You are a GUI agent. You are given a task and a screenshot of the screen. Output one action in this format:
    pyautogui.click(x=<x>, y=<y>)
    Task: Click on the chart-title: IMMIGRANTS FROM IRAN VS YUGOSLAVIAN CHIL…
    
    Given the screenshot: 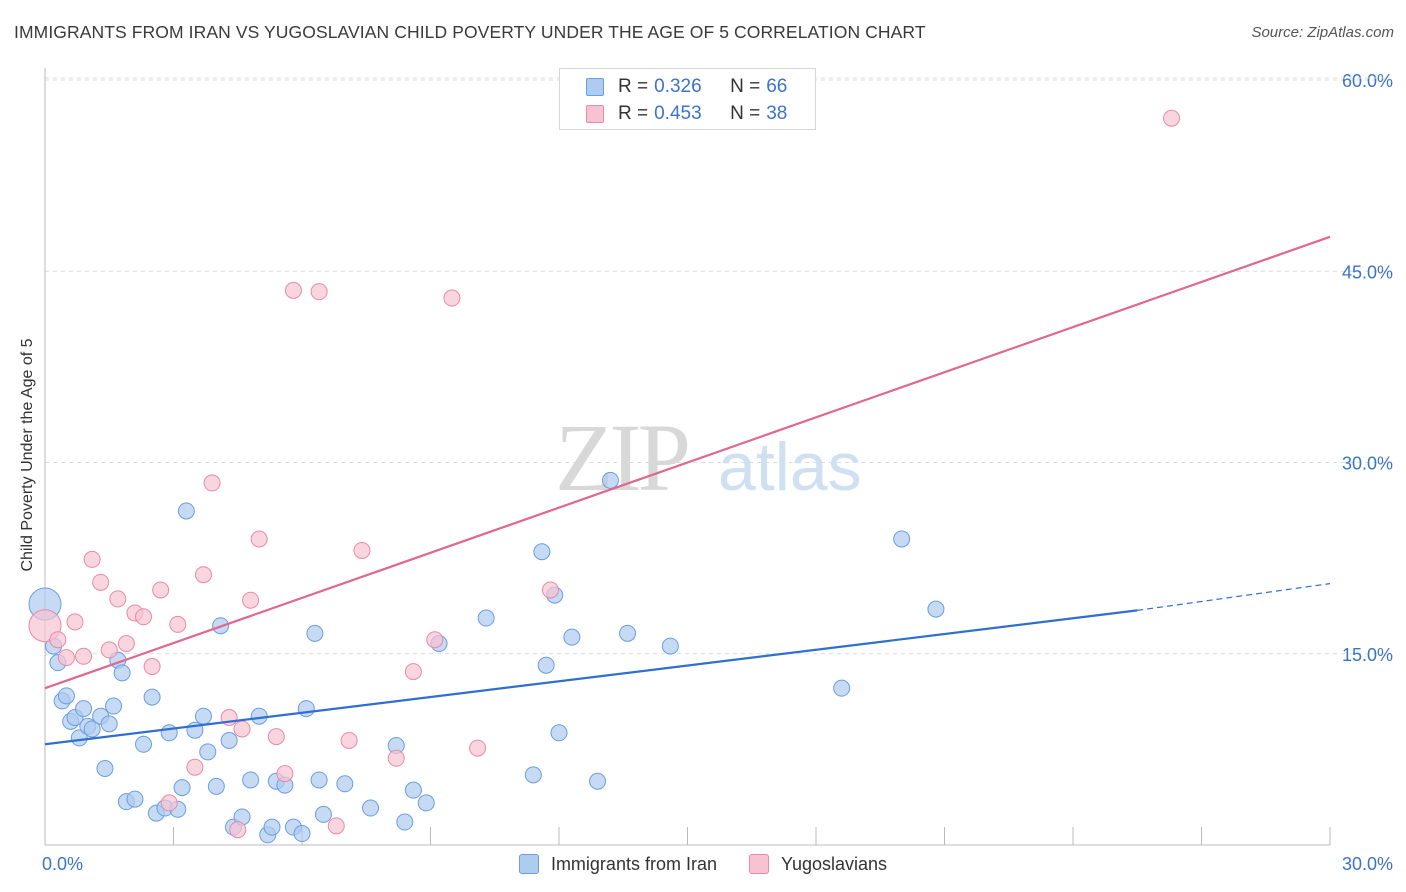 What is the action you would take?
    pyautogui.click(x=470, y=32)
    